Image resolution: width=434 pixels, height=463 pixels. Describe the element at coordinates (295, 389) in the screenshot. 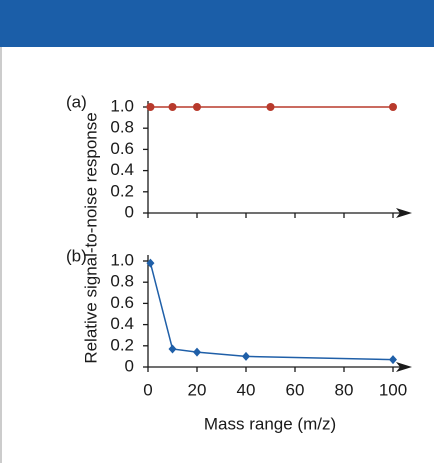

I see `x-tick-label: 60` at that location.